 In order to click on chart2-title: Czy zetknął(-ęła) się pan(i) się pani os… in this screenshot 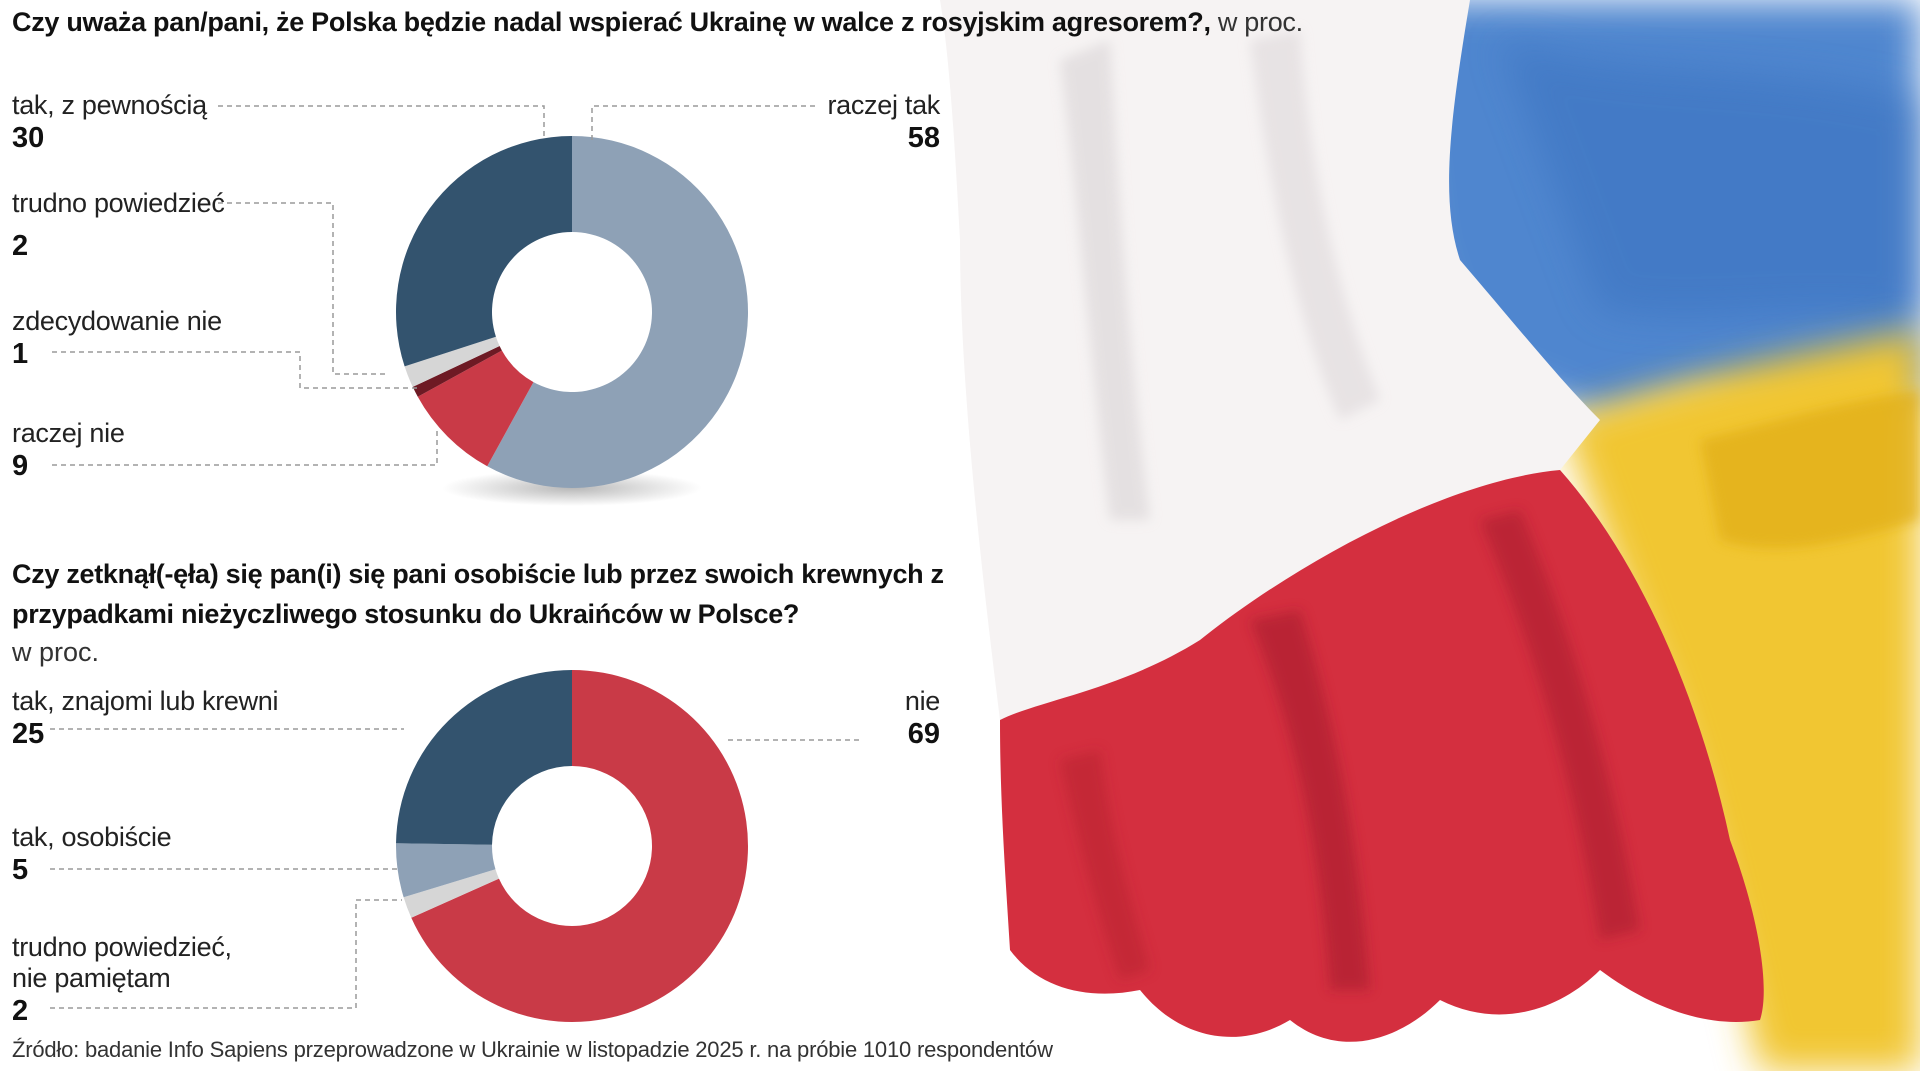, I will do `click(478, 594)`.